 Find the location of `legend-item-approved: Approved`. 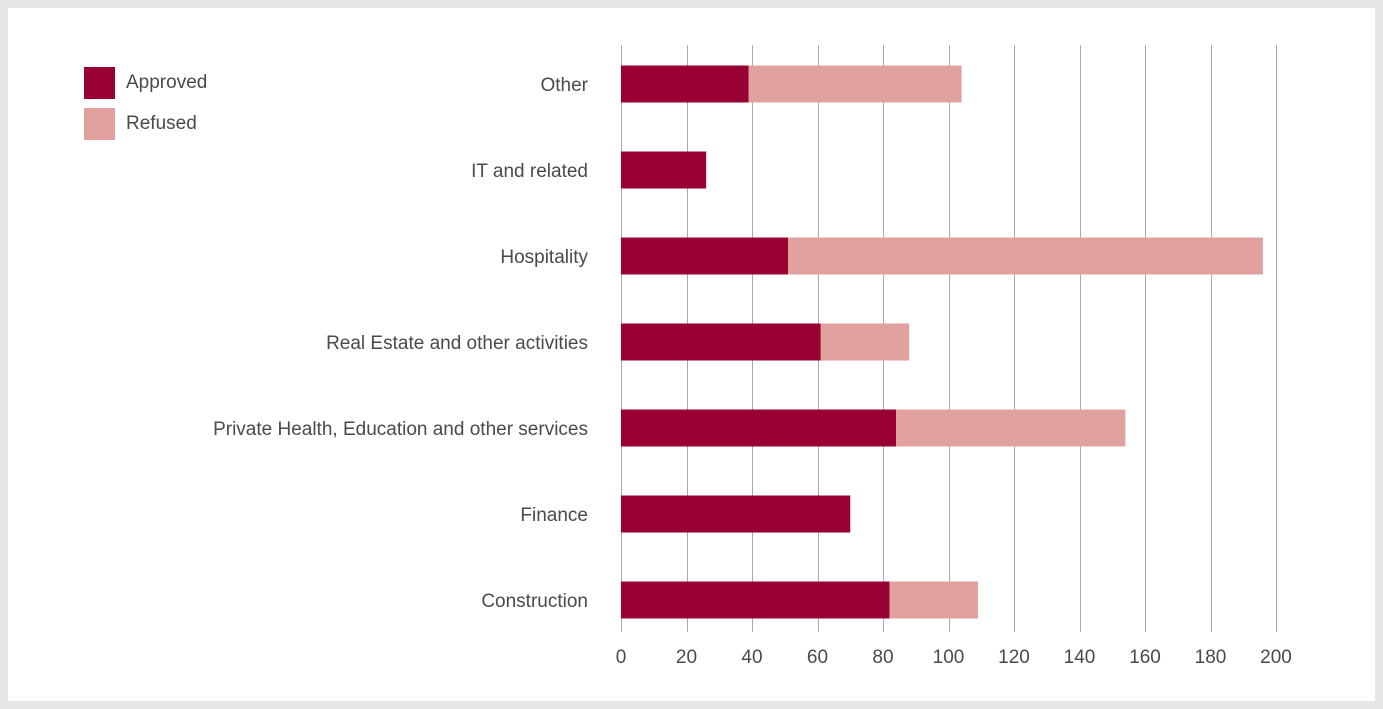

legend-item-approved: Approved is located at coordinates (145, 83).